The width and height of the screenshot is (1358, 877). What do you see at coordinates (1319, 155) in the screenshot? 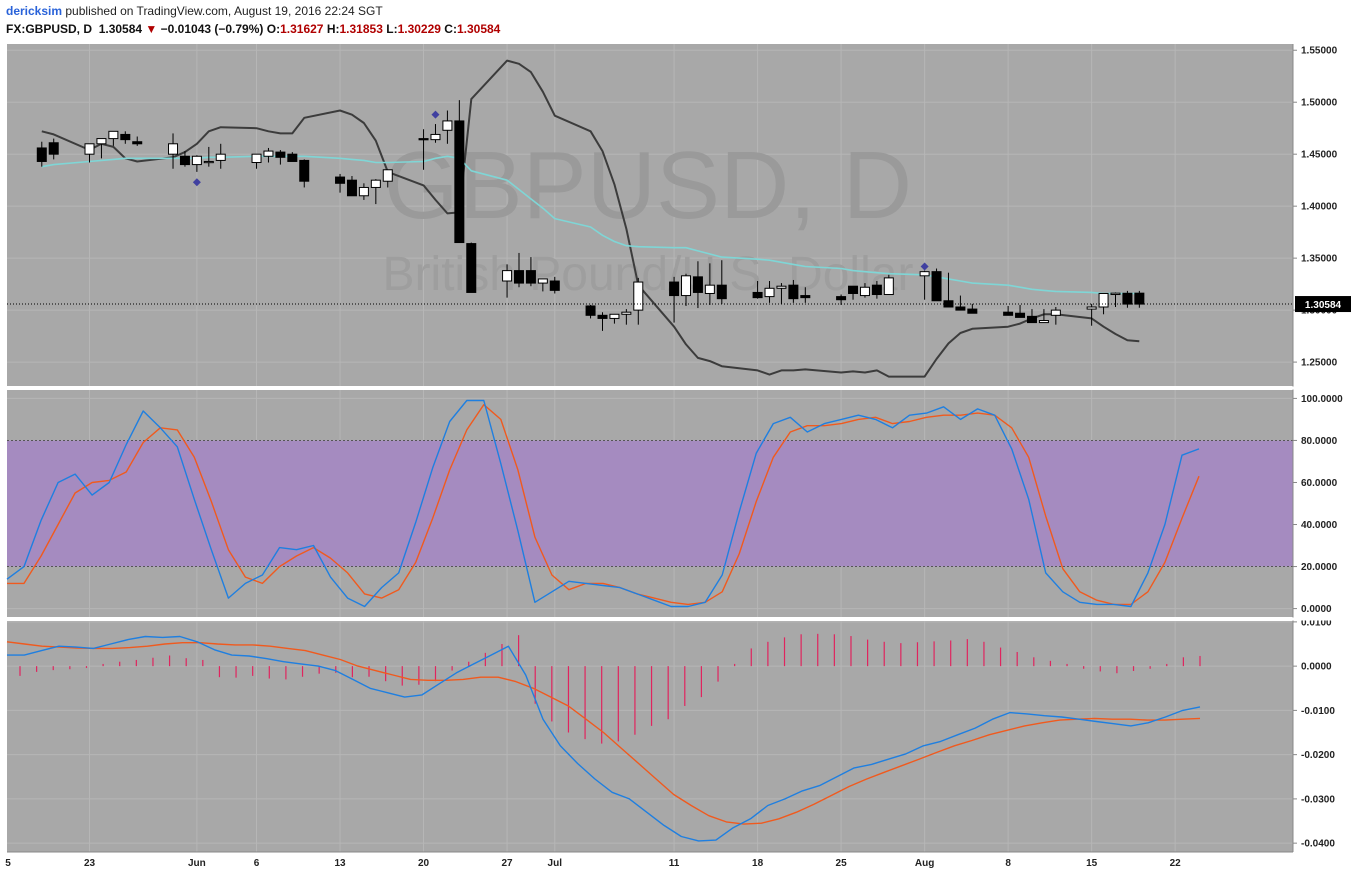
I see `y-tick-label: 1.45000` at bounding box center [1319, 155].